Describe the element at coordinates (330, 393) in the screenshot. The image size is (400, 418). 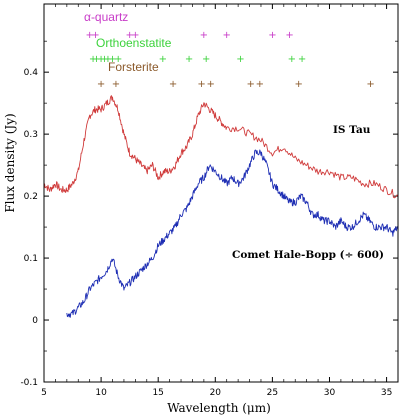
I see `x-tick-label: 30` at that location.